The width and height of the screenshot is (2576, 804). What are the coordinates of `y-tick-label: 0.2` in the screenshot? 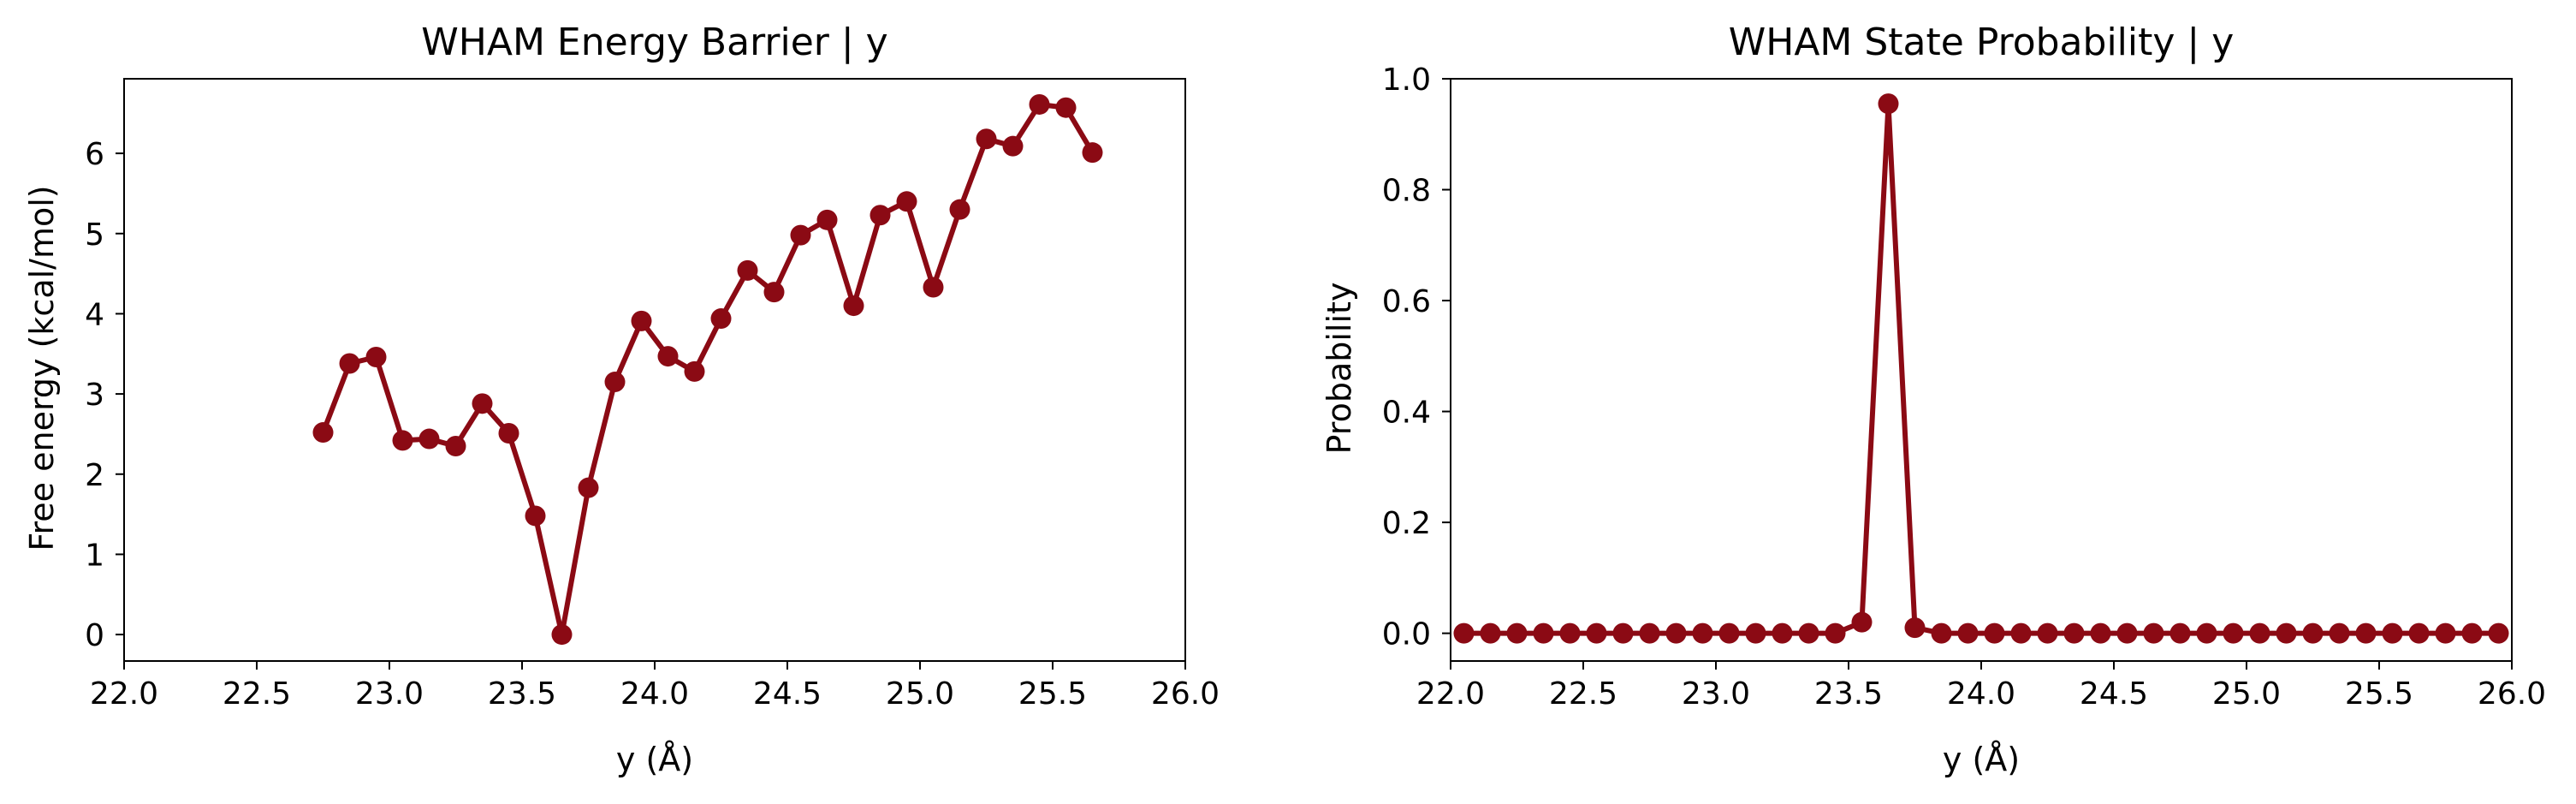 It's located at (1406, 524).